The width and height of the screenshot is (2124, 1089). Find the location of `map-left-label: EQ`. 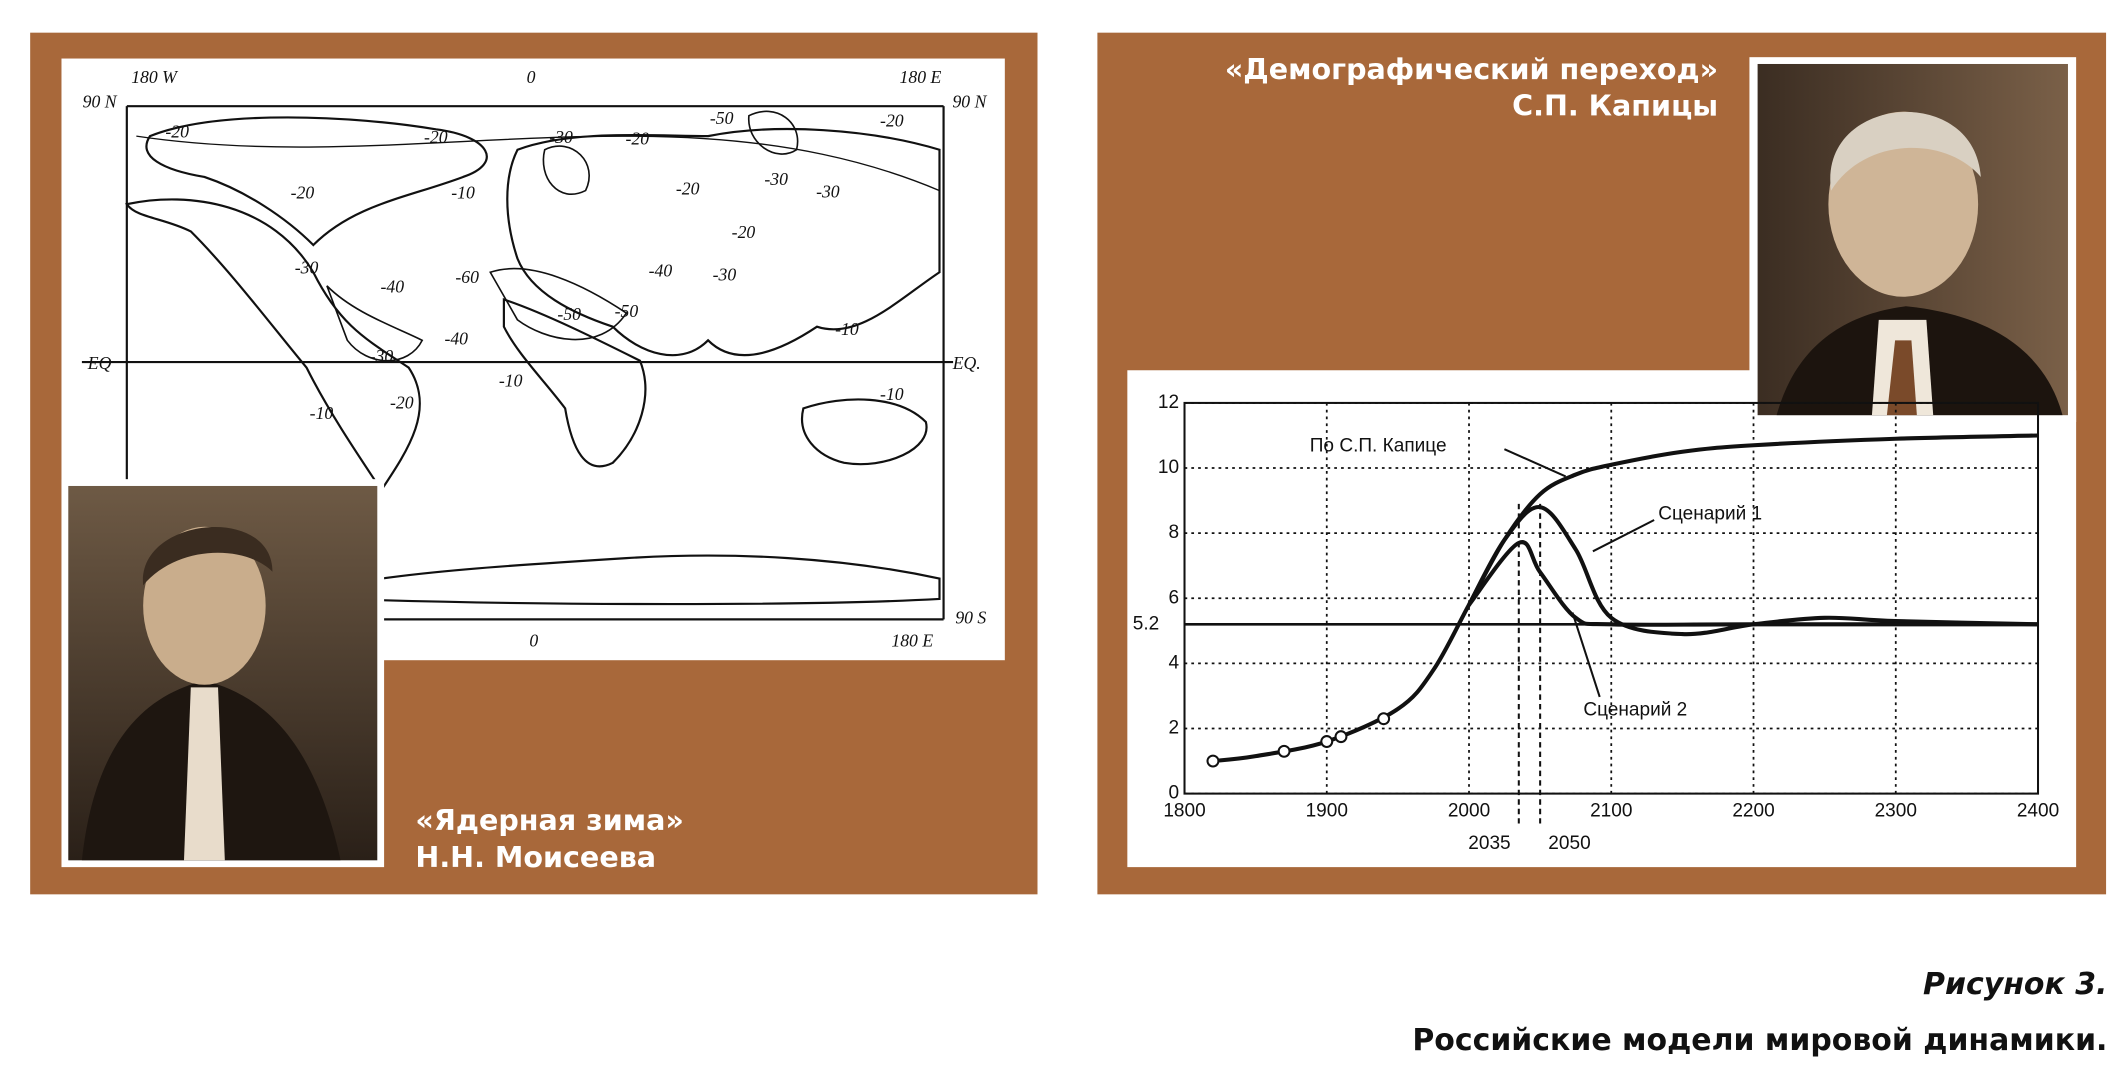

map-left-label: EQ is located at coordinates (99, 363).